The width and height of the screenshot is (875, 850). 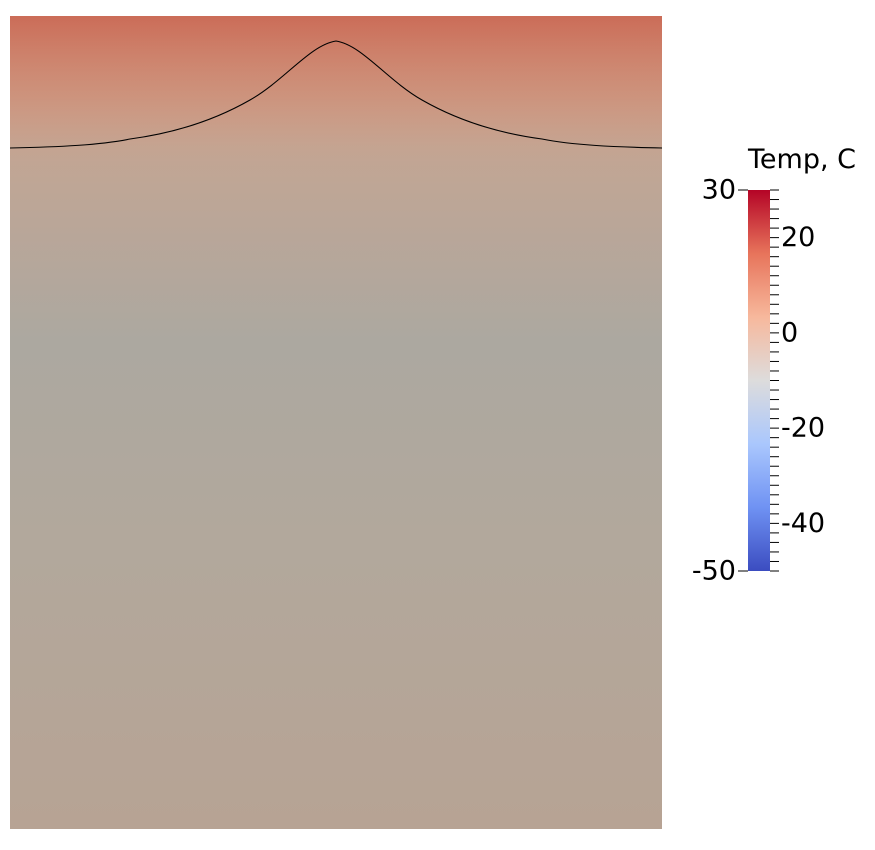 What do you see at coordinates (789, 332) in the screenshot?
I see `colorbar-tick-label: 0` at bounding box center [789, 332].